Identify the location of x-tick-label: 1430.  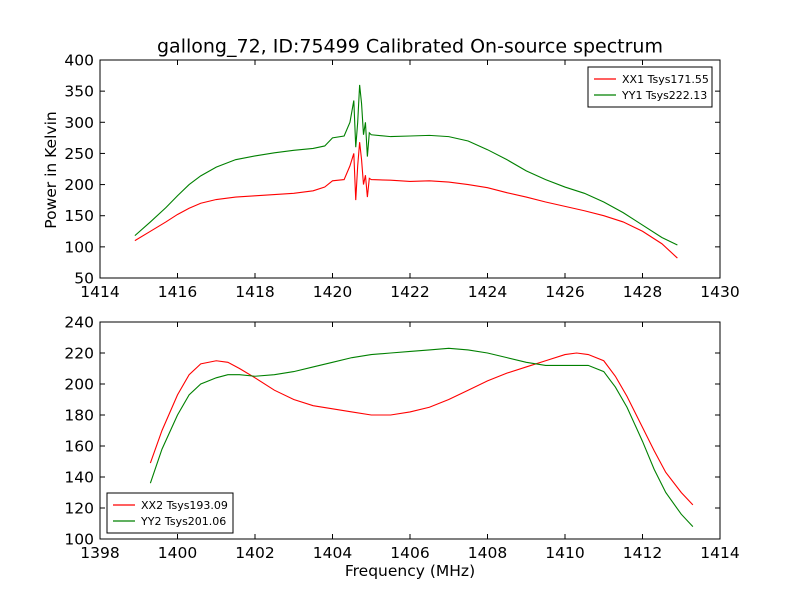
(719, 292).